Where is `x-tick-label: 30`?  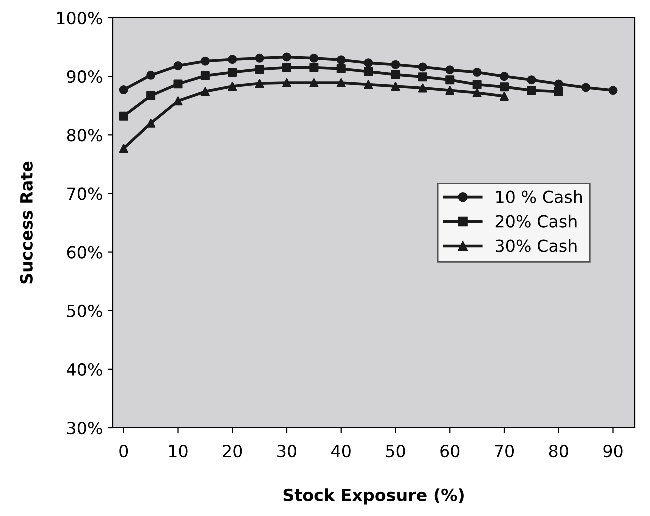
x-tick-label: 30 is located at coordinates (287, 451).